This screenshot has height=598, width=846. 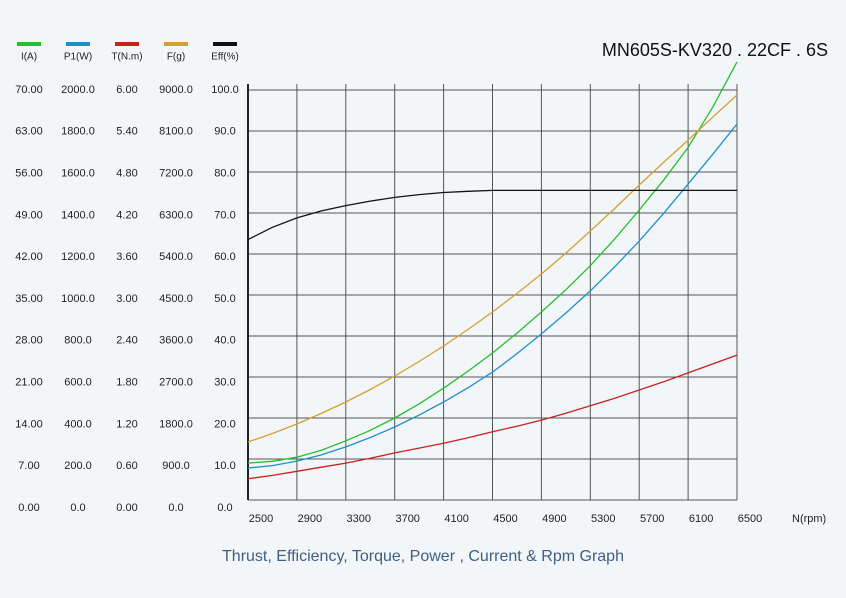 What do you see at coordinates (126, 57) in the screenshot?
I see `legend-label: T(N.m)` at bounding box center [126, 57].